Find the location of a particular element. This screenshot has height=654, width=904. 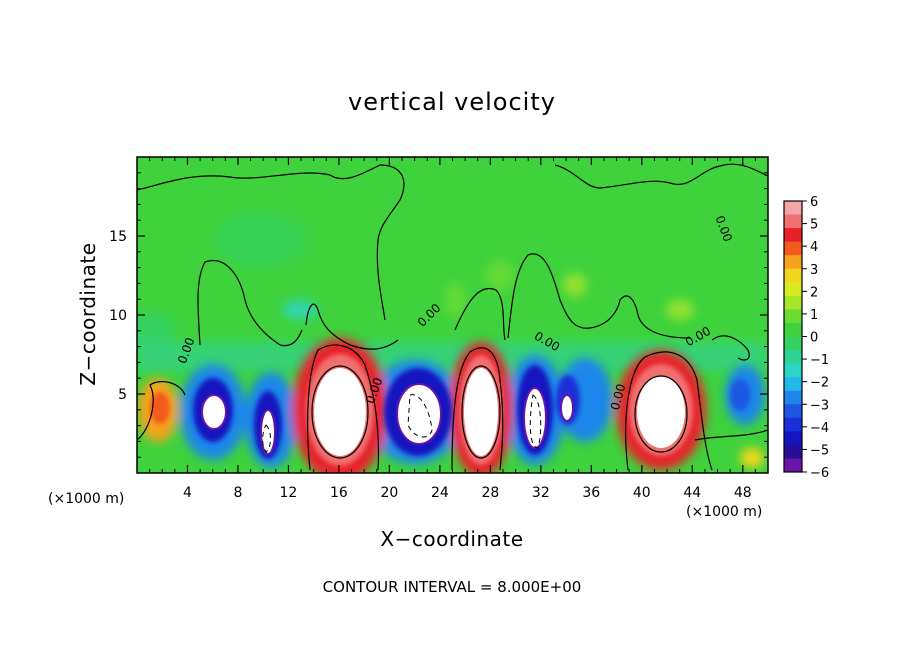

colorbar-label: 4 is located at coordinates (814, 247).